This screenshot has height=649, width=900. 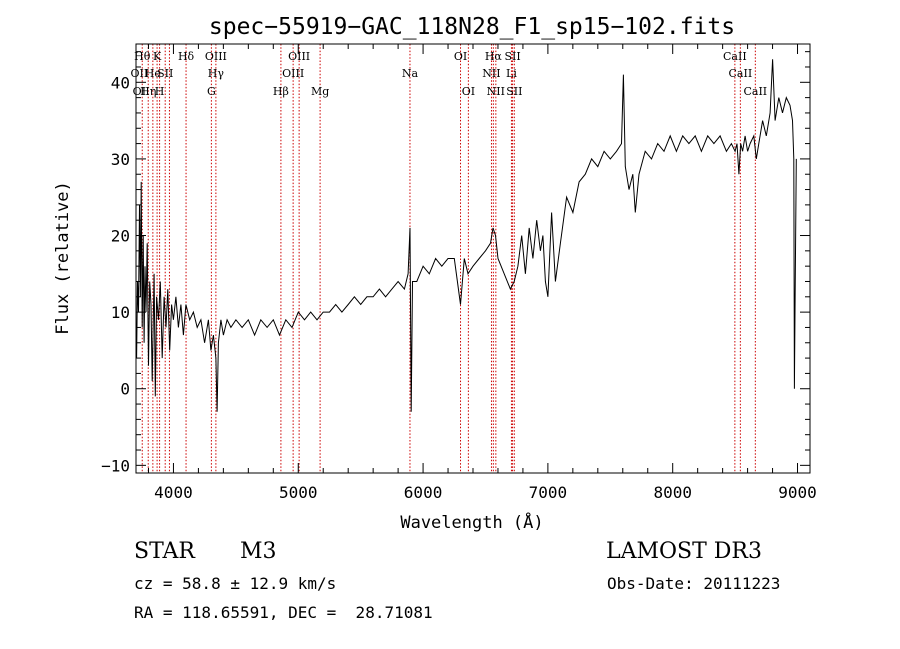 I want to click on redshift-value: cz = 58.8 ± 12.9 km/s, so click(x=235, y=583).